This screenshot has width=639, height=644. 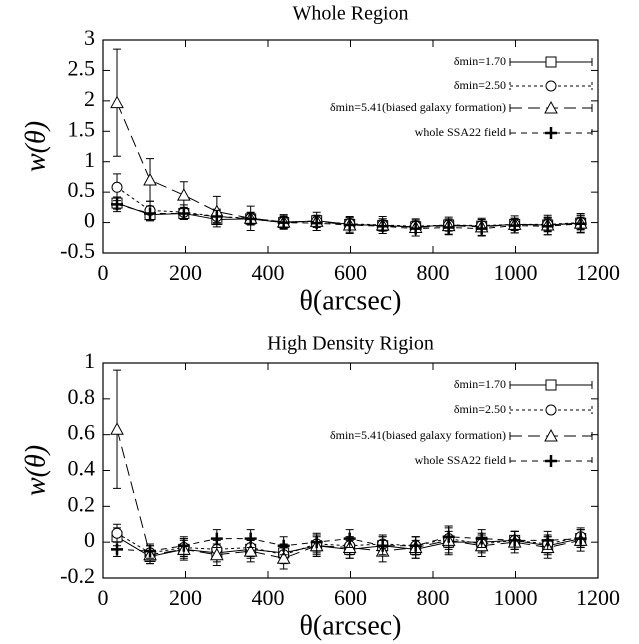 I want to click on y-tick-label: -0.2, so click(x=77, y=575).